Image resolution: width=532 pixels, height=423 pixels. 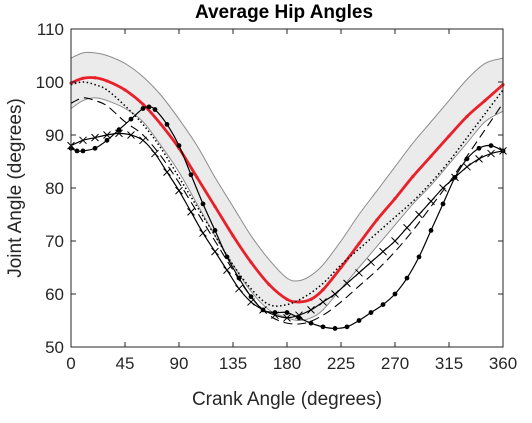 I want to click on y-axis-label: Joint Angle (degrees), so click(x=15, y=188).